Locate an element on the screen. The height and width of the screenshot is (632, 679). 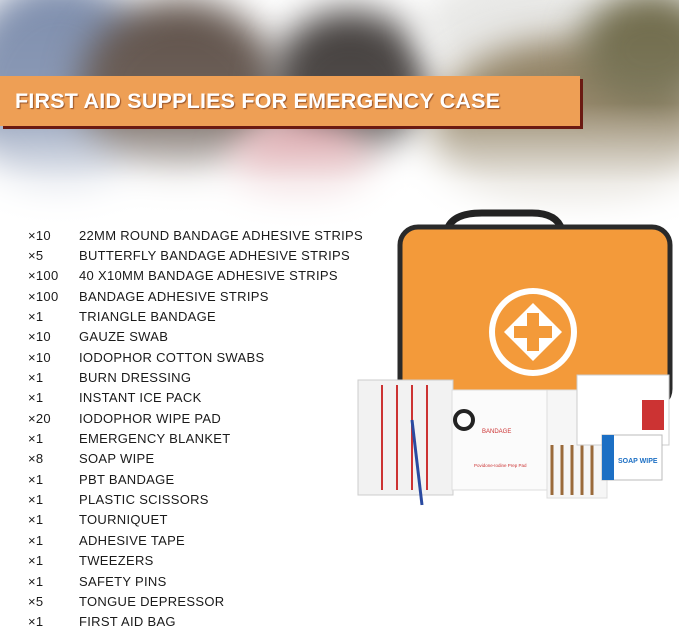
prep-pad-label: Povidone-Iodine Prep Pad is located at coordinates (500, 465).